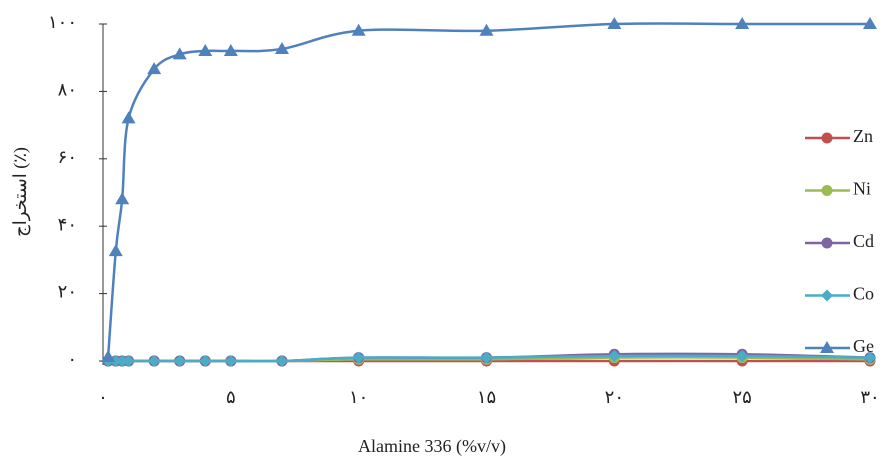 The height and width of the screenshot is (465, 892). I want to click on x-tick-label: ۲۵, so click(741, 397).